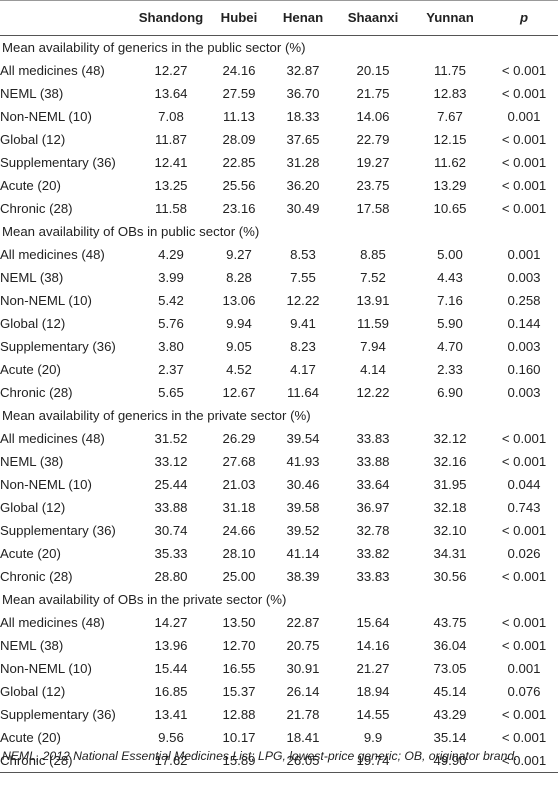  What do you see at coordinates (373, 185) in the screenshot?
I see `value-cell: 23.75` at bounding box center [373, 185].